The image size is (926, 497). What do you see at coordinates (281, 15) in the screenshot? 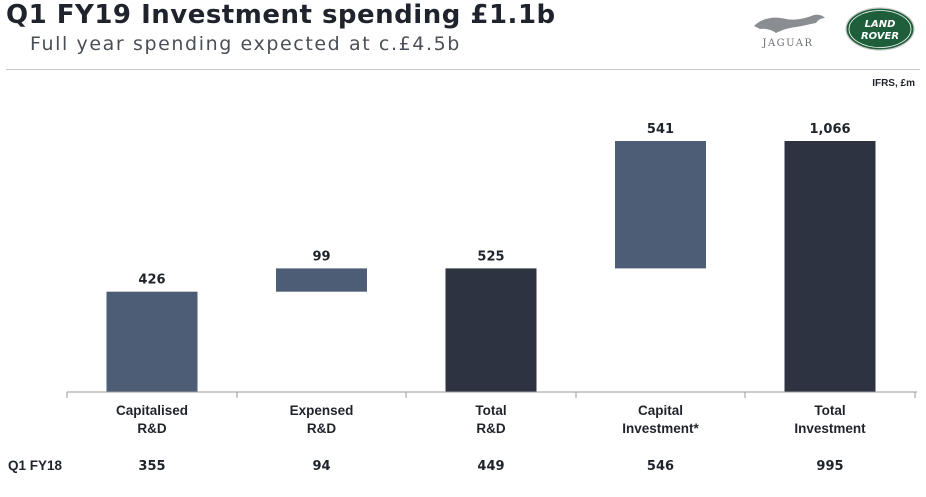
I see `page-title: Q1 FY19 Investment spending £1.1b` at bounding box center [281, 15].